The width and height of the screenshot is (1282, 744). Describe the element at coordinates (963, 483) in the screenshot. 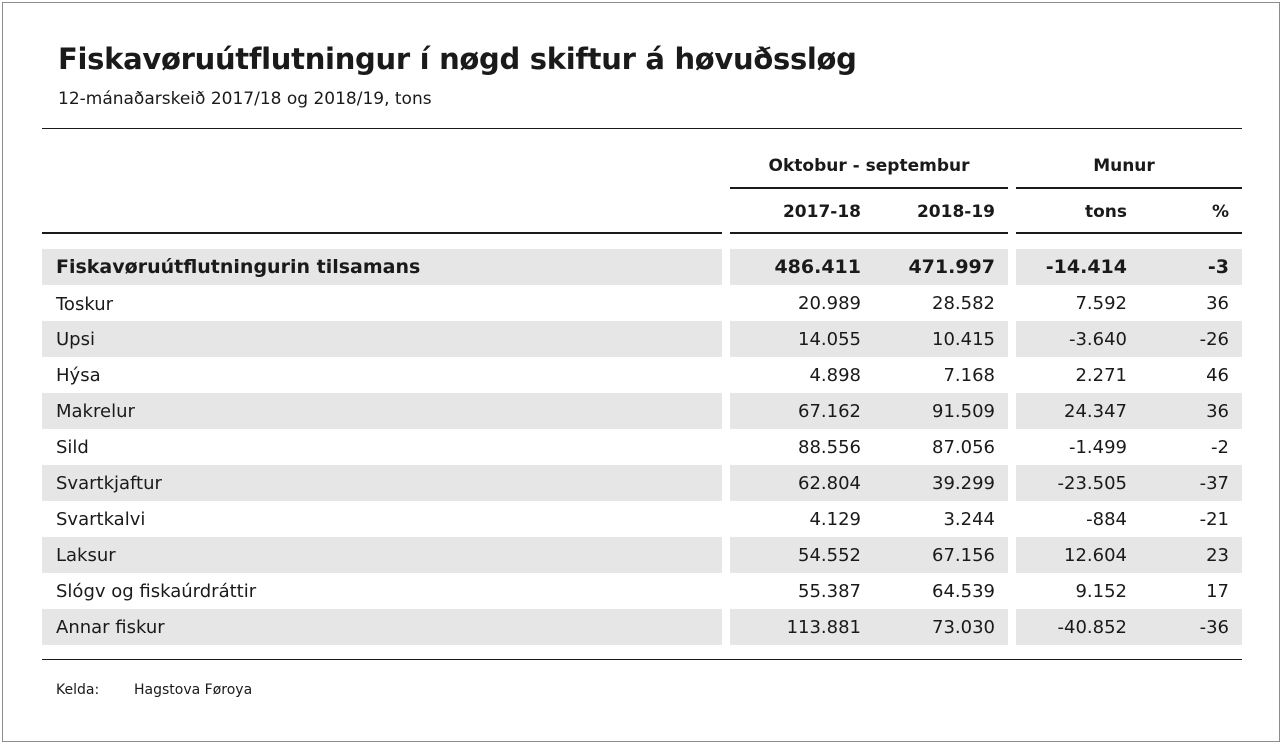

I see `cell-2018-19: 39.299` at that location.